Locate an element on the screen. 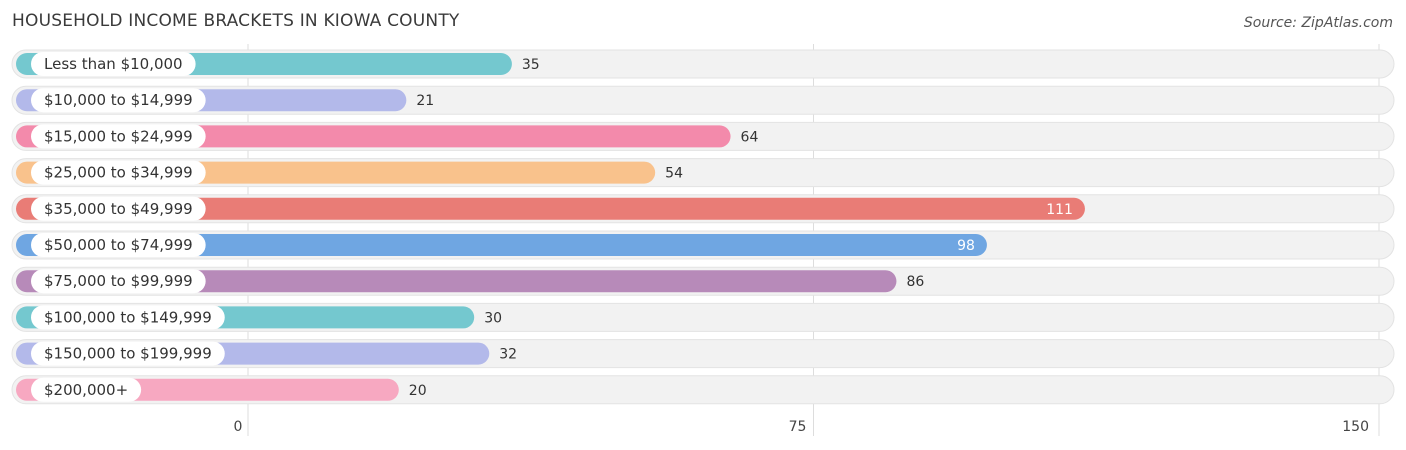 Image resolution: width=1406 pixels, height=450 pixels. value-label: 30 is located at coordinates (493, 318).